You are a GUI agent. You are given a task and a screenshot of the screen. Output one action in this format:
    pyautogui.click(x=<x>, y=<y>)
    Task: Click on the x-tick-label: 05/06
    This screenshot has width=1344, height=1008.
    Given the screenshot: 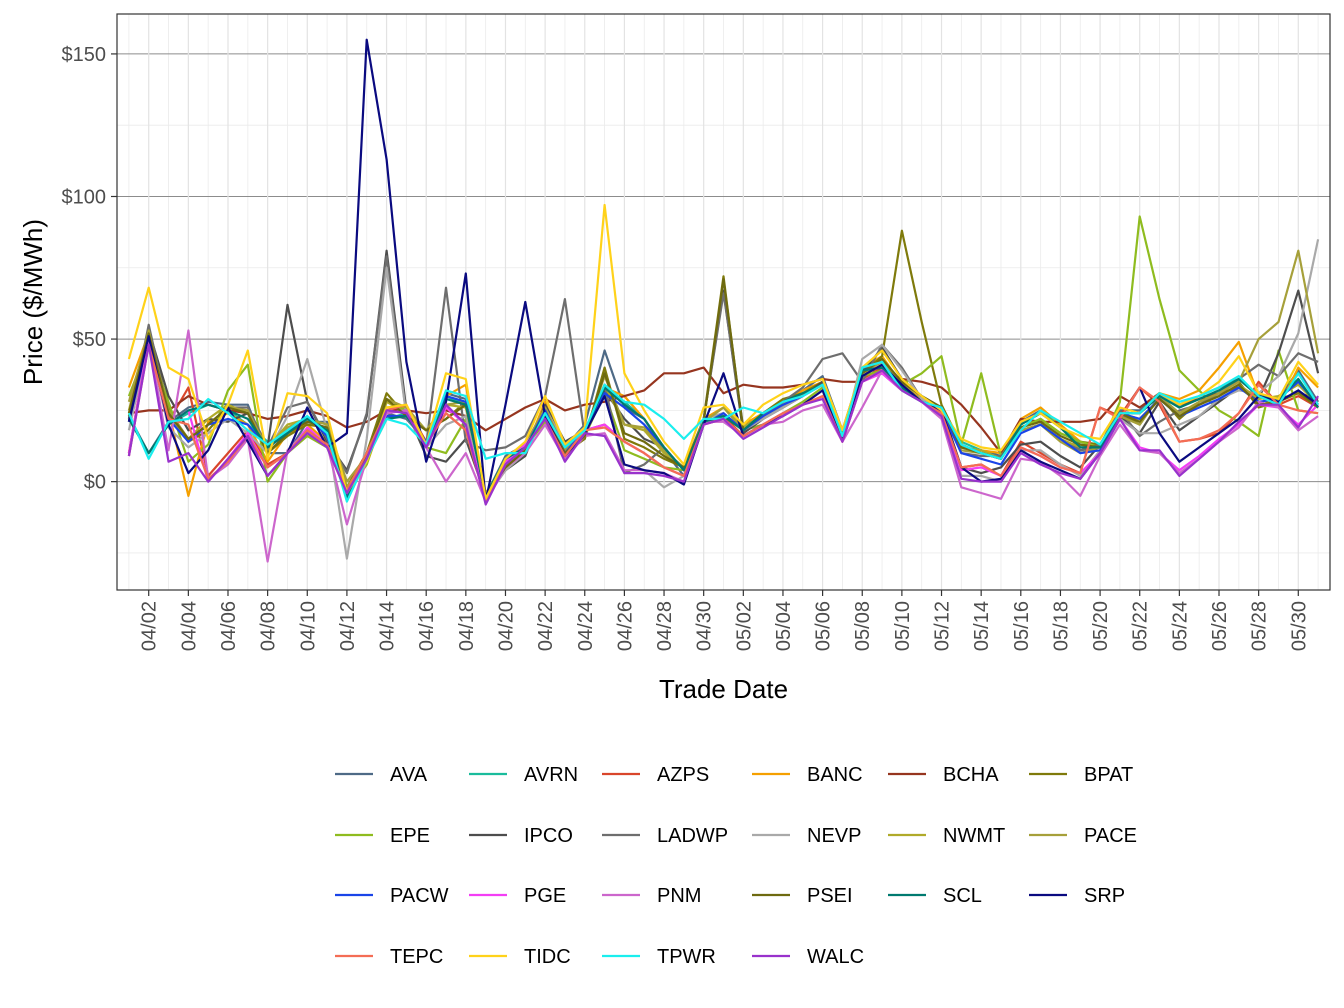 What is the action you would take?
    pyautogui.click(x=824, y=626)
    